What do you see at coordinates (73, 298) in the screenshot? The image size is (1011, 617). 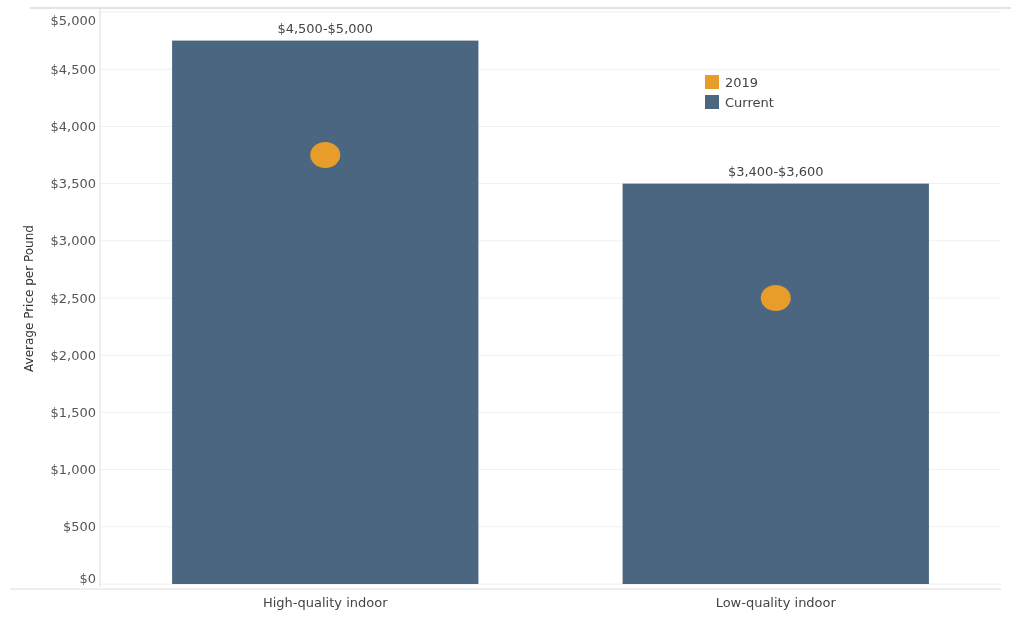 I see `y-tick-label: $2,500` at bounding box center [73, 298].